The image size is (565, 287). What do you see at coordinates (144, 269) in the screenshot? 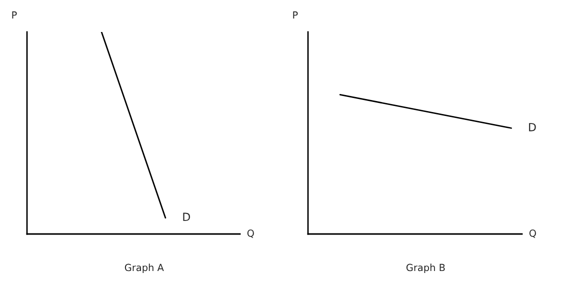
I see `text: Graph A` at bounding box center [144, 269].